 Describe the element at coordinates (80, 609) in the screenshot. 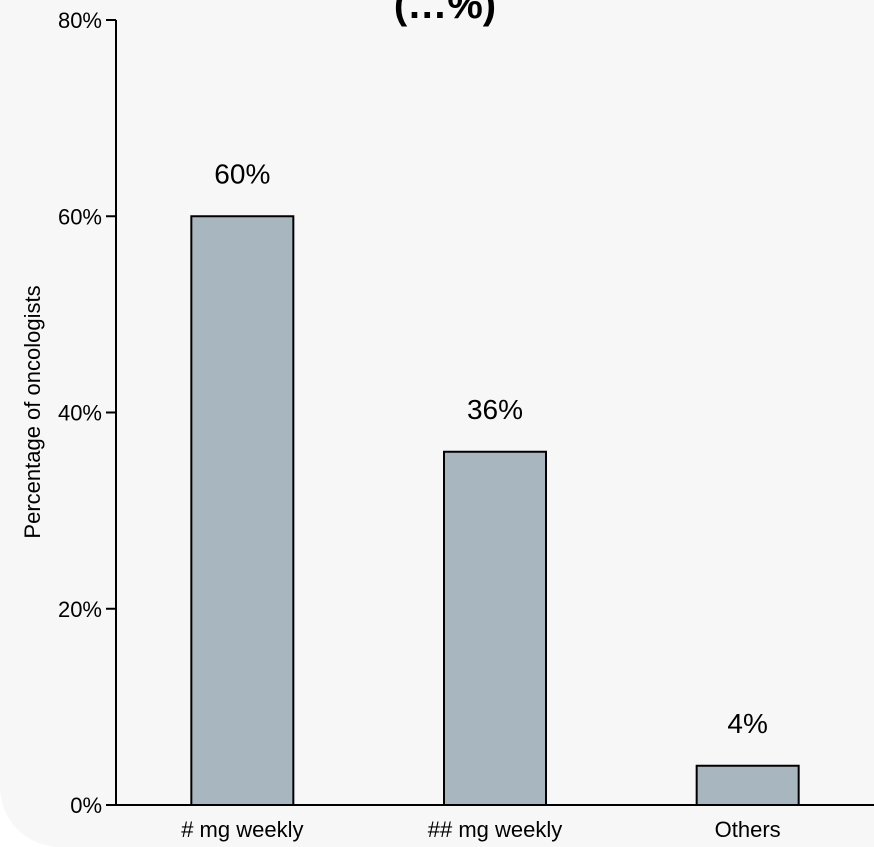

I see `y-tick-label: 20%` at that location.